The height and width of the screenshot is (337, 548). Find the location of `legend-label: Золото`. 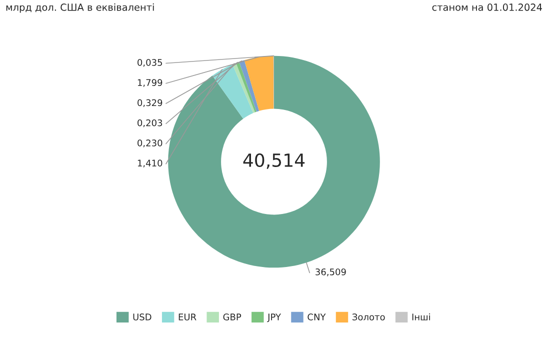

legend-label: Золото is located at coordinates (368, 317).